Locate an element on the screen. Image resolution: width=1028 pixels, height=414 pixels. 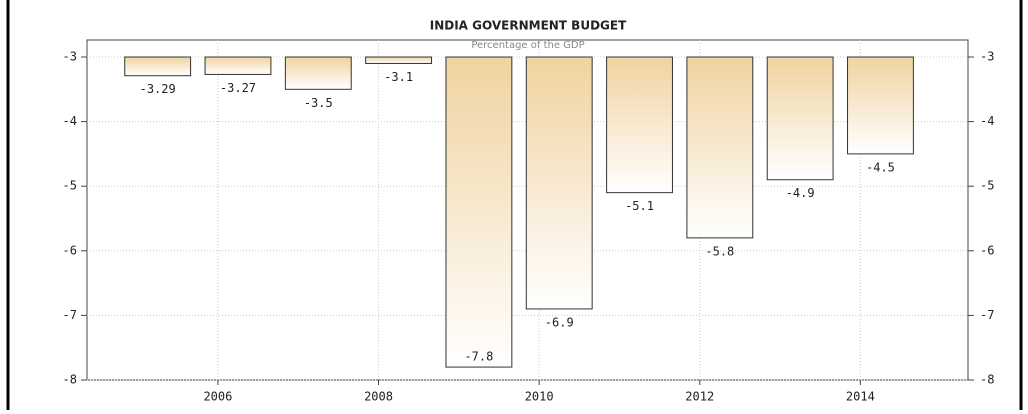
x-tick-label: 2010 is located at coordinates (539, 397).